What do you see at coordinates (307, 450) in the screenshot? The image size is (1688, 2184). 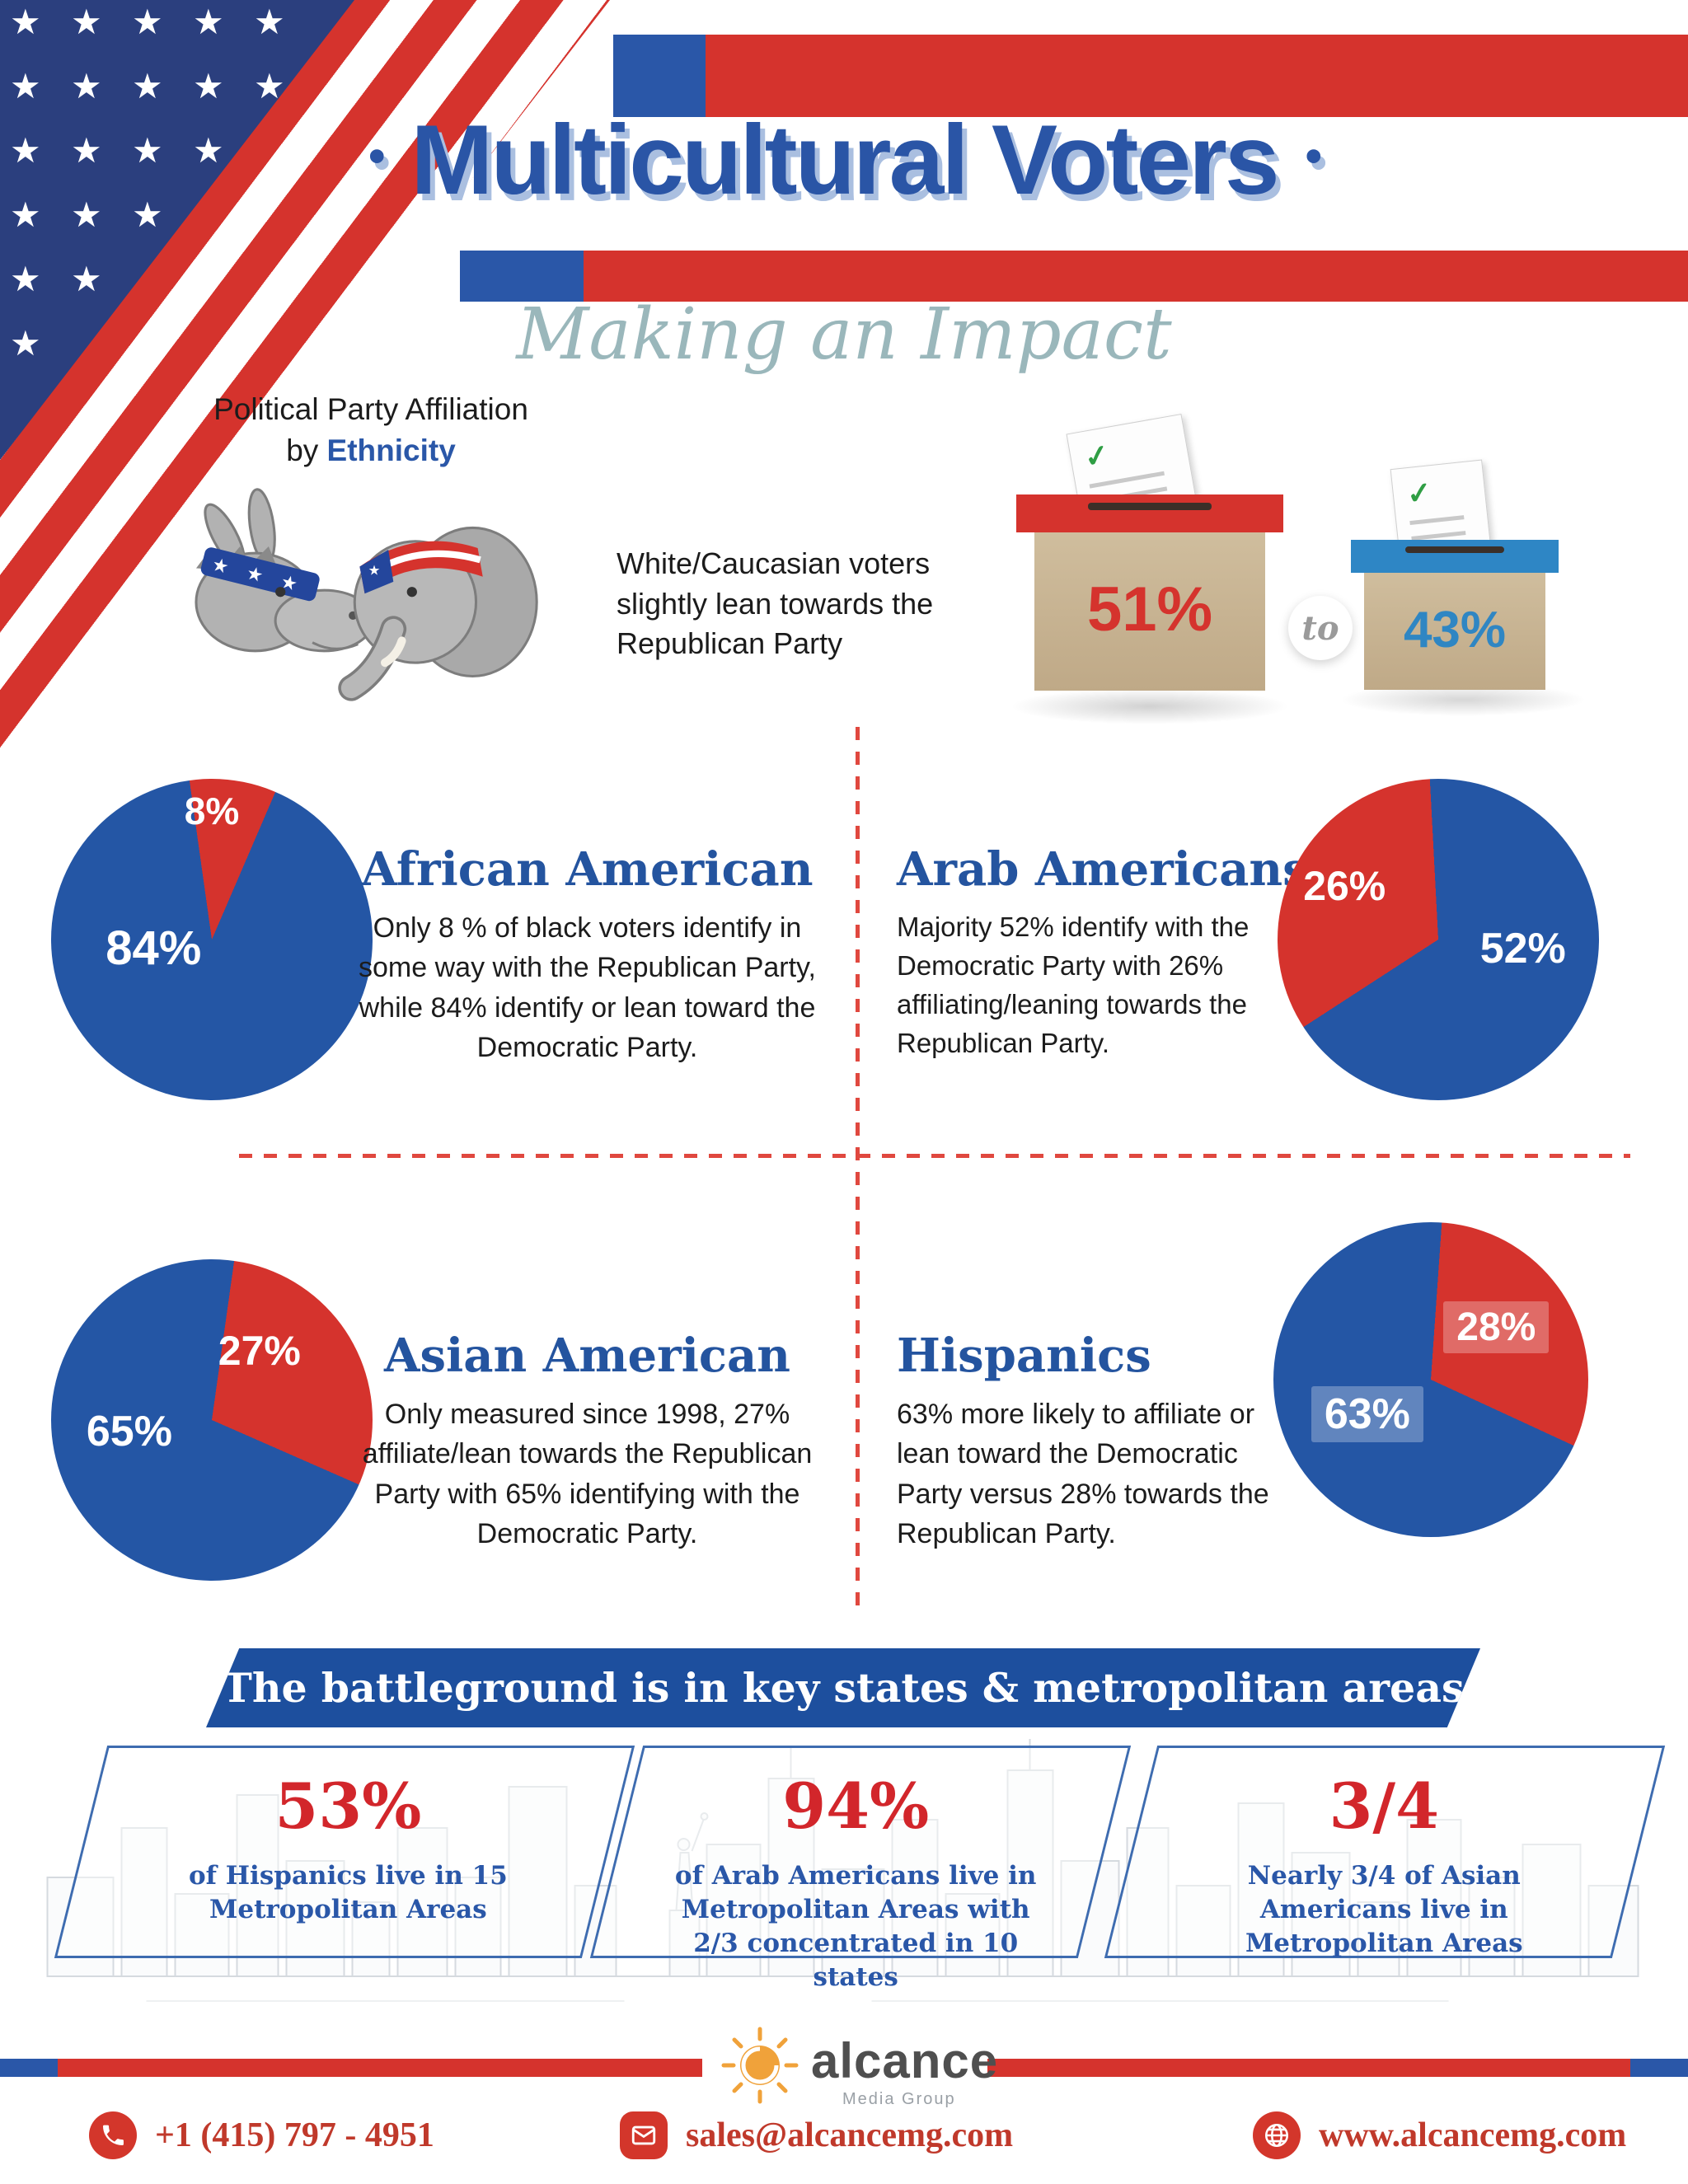 I see `affiliation-label-by: by` at bounding box center [307, 450].